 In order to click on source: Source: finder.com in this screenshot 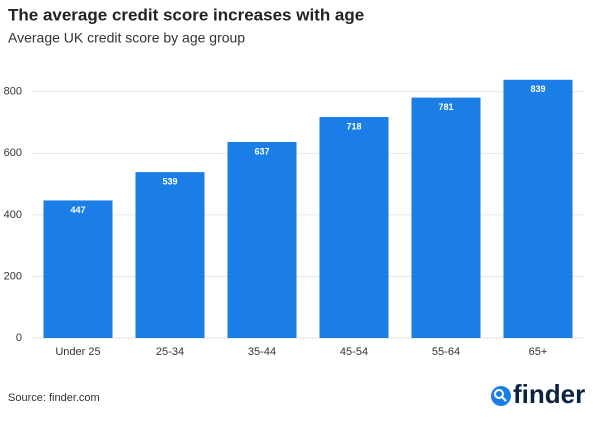, I will do `click(54, 398)`.